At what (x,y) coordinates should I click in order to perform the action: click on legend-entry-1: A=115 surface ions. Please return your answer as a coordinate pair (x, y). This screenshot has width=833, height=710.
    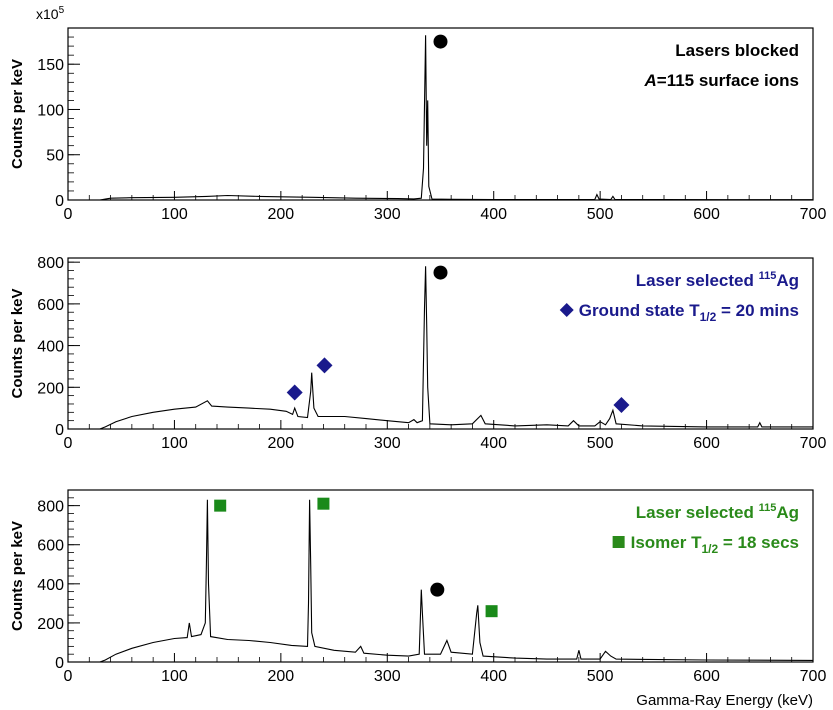
    Looking at the image, I should click on (721, 80).